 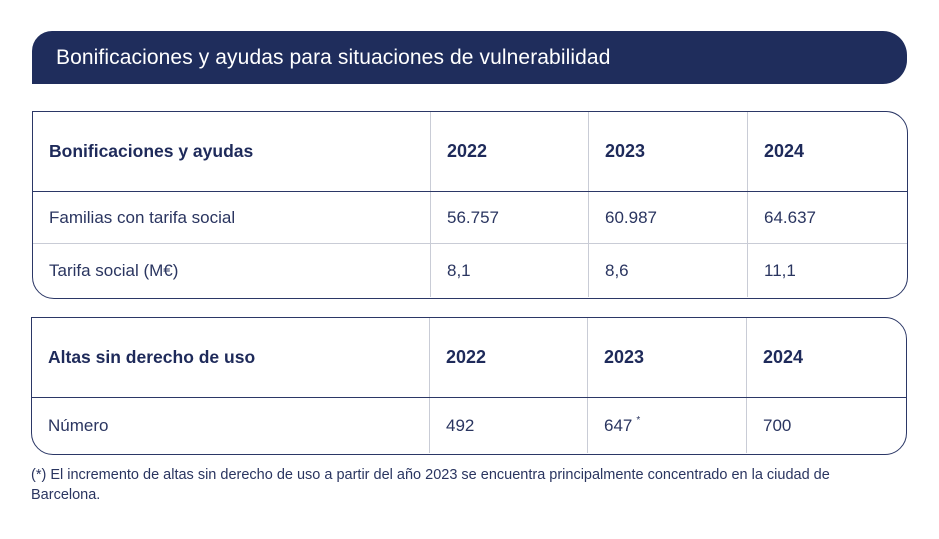 I want to click on table-cell: 647 *, so click(x=667, y=425).